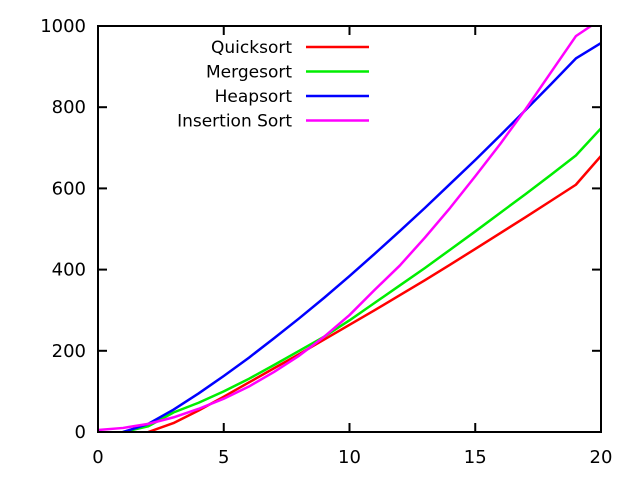  I want to click on legend-entry: Quicksort, so click(290, 48).